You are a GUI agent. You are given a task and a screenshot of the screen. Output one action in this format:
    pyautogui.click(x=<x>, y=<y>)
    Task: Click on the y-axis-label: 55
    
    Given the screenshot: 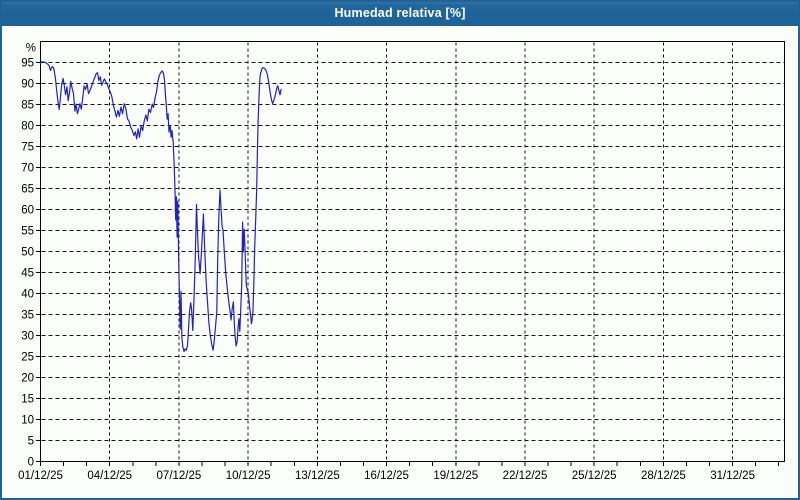 What is the action you would take?
    pyautogui.click(x=27, y=232)
    